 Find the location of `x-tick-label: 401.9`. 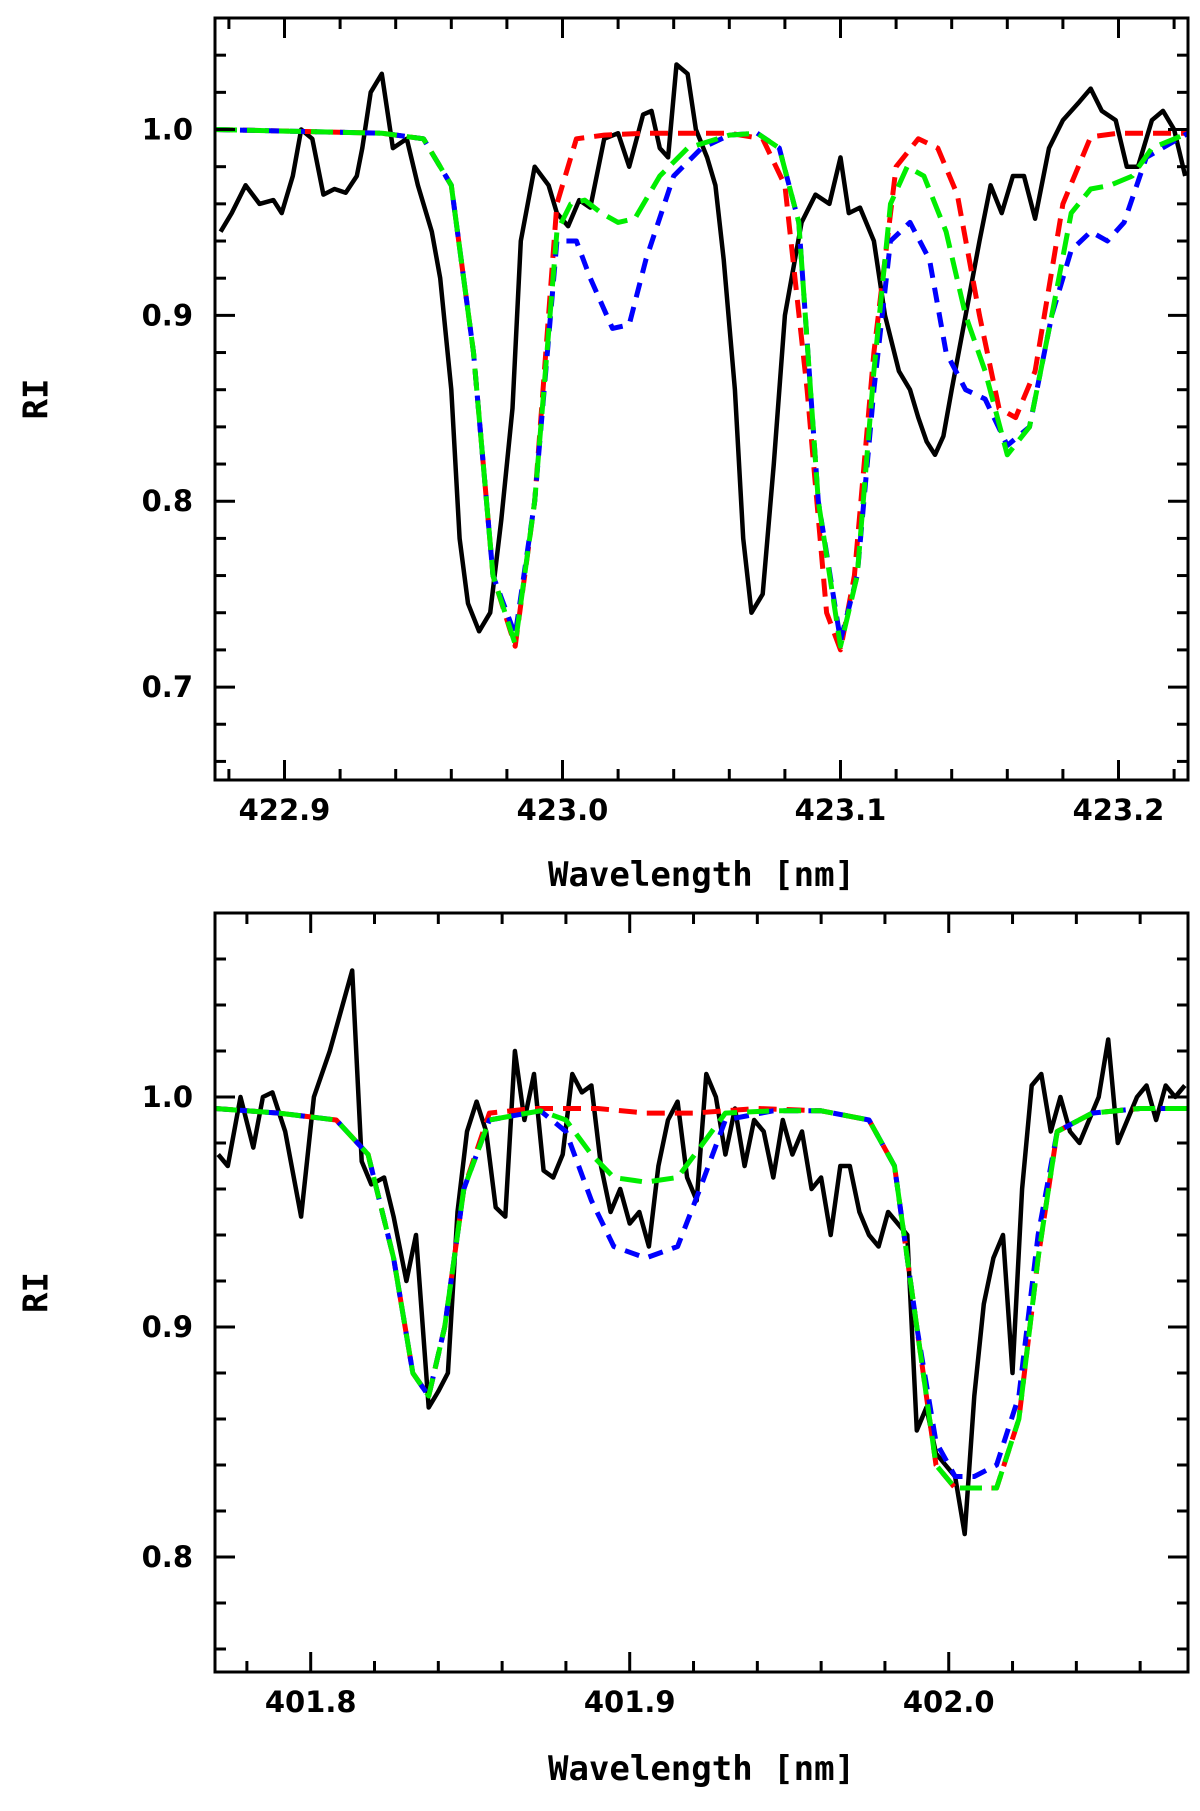

x-tick-label: 401.9 is located at coordinates (630, 1702).